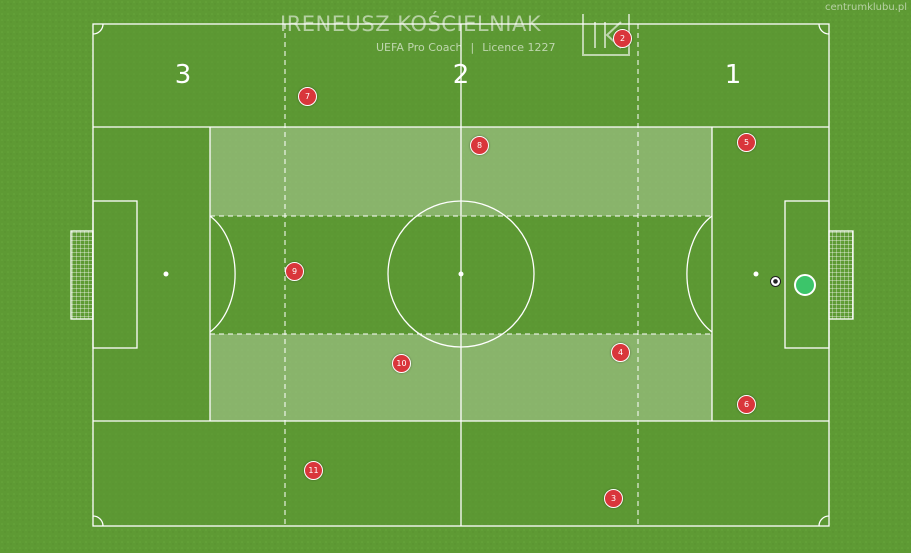 The height and width of the screenshot is (553, 911). Describe the element at coordinates (461, 75) in the screenshot. I see `zone-label-2: 2` at that location.